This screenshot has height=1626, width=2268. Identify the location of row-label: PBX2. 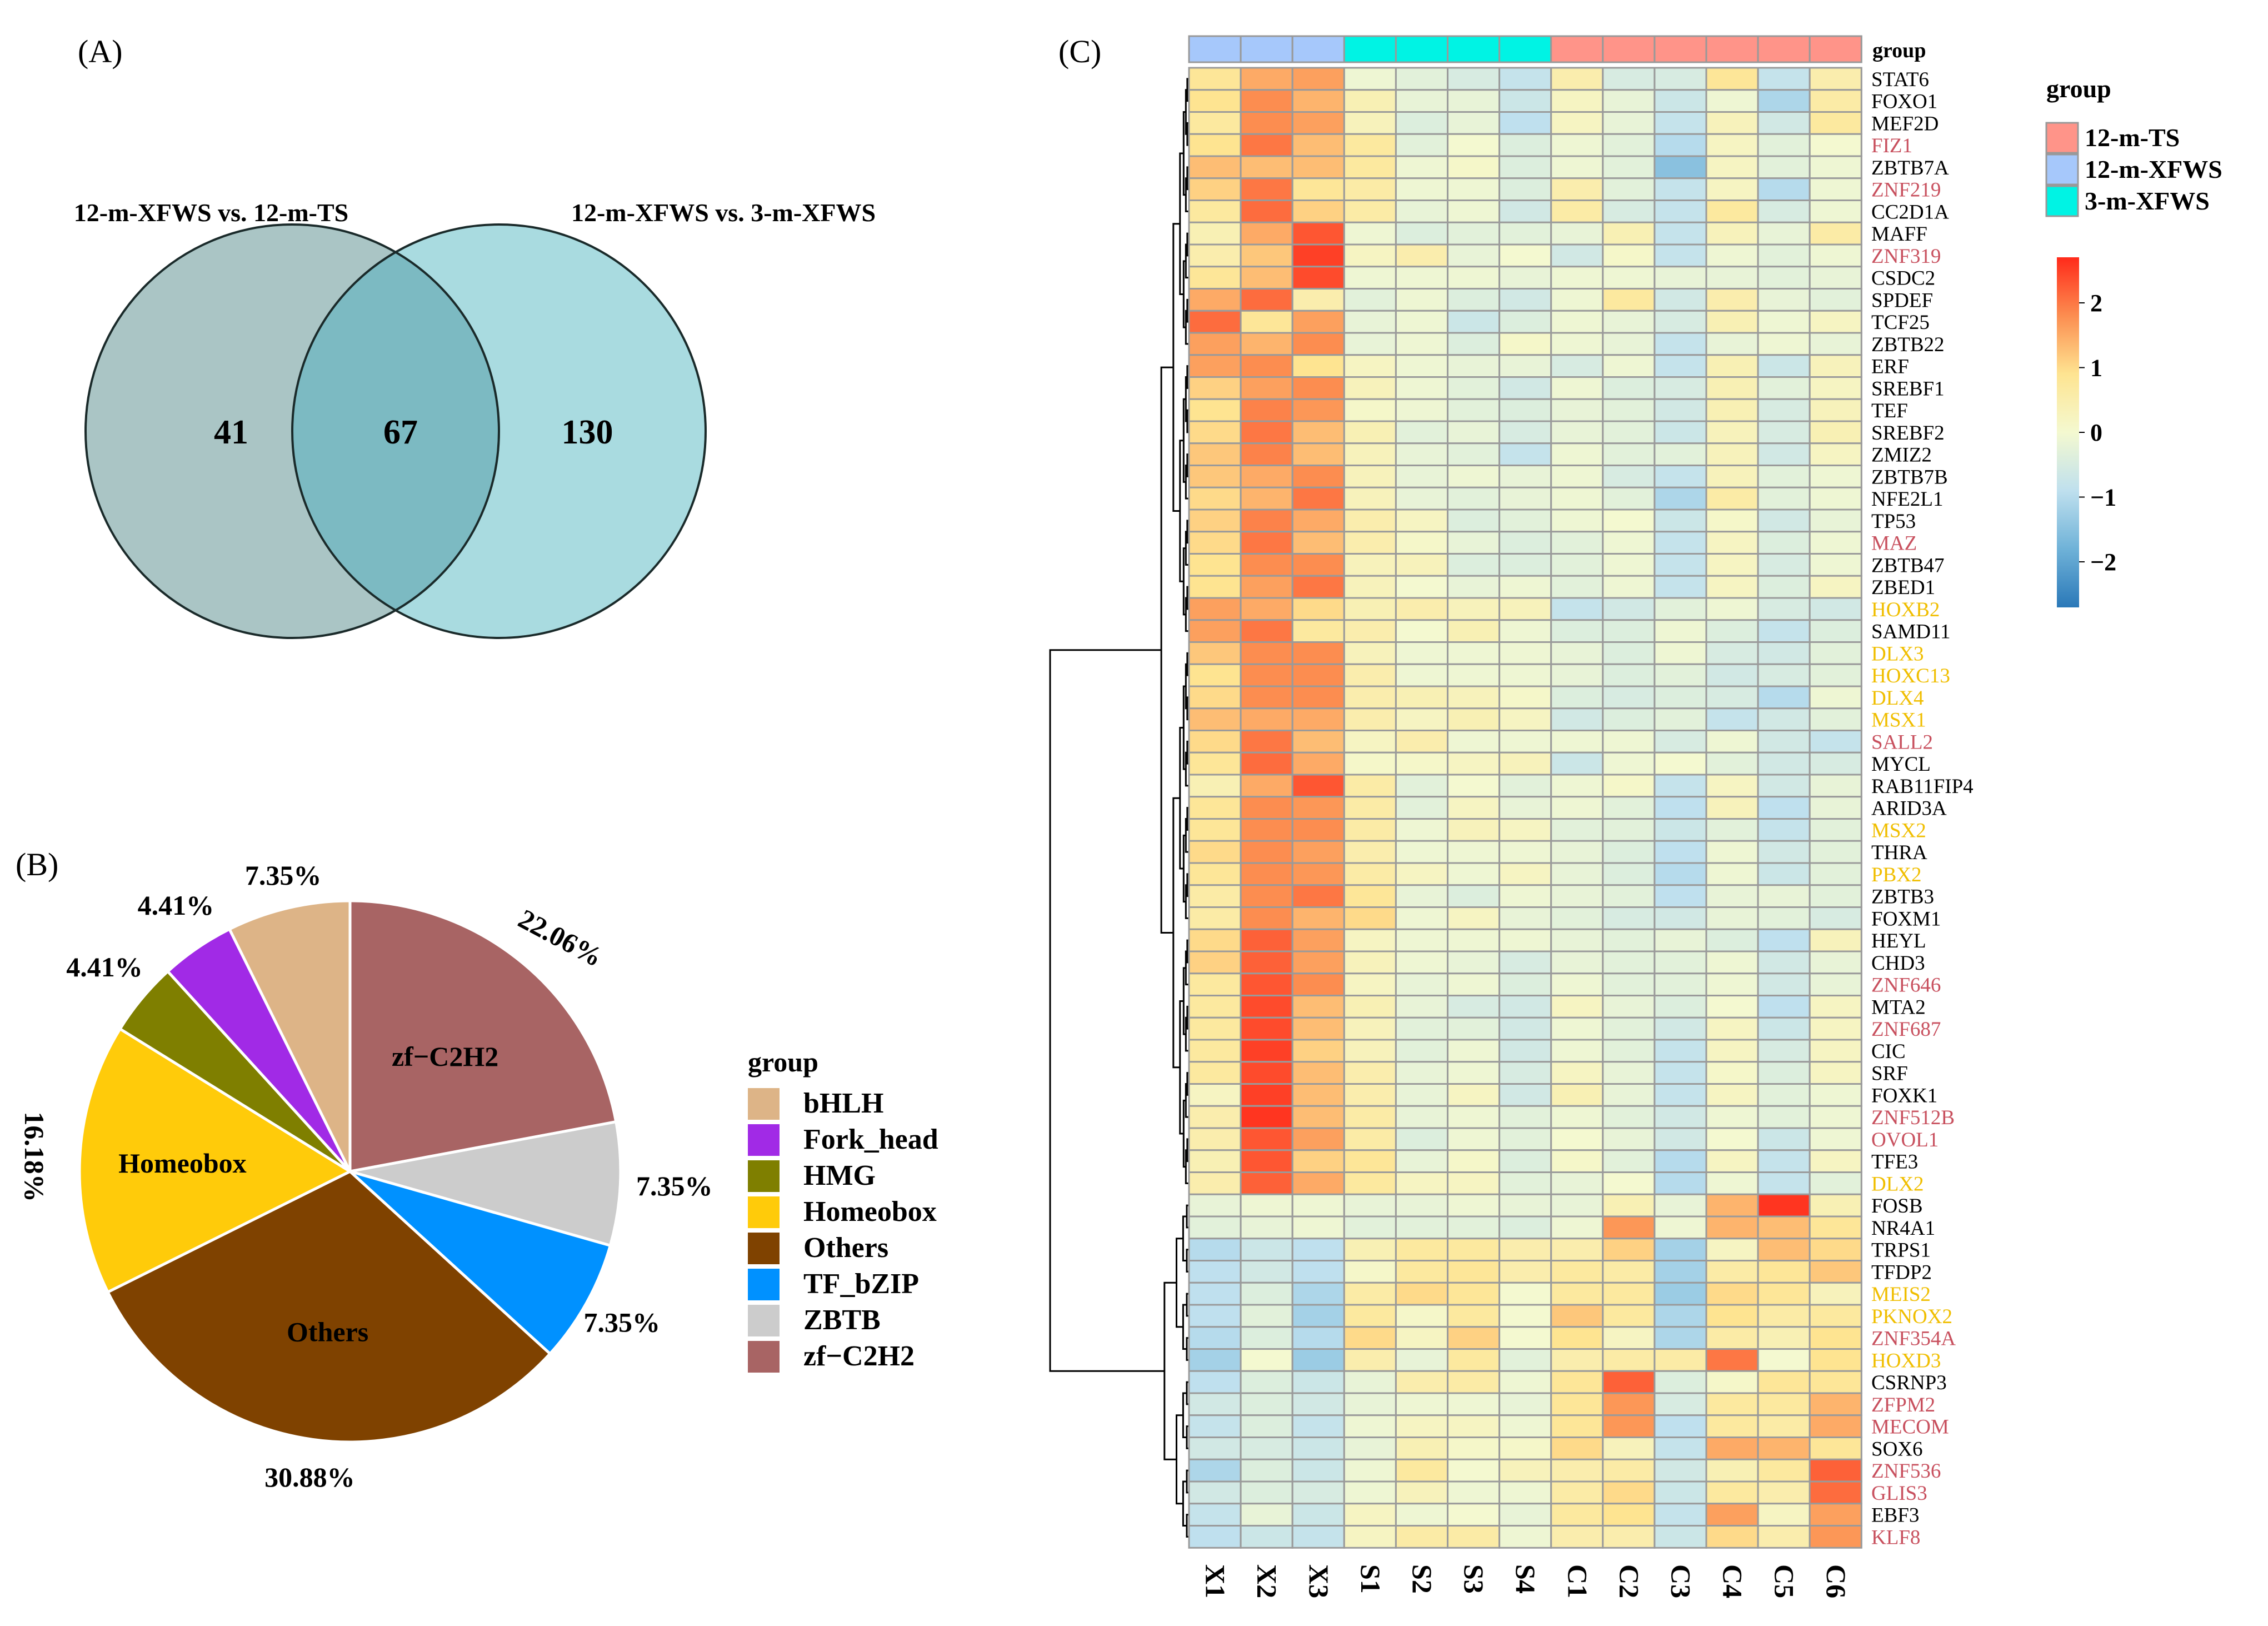
(1896, 875).